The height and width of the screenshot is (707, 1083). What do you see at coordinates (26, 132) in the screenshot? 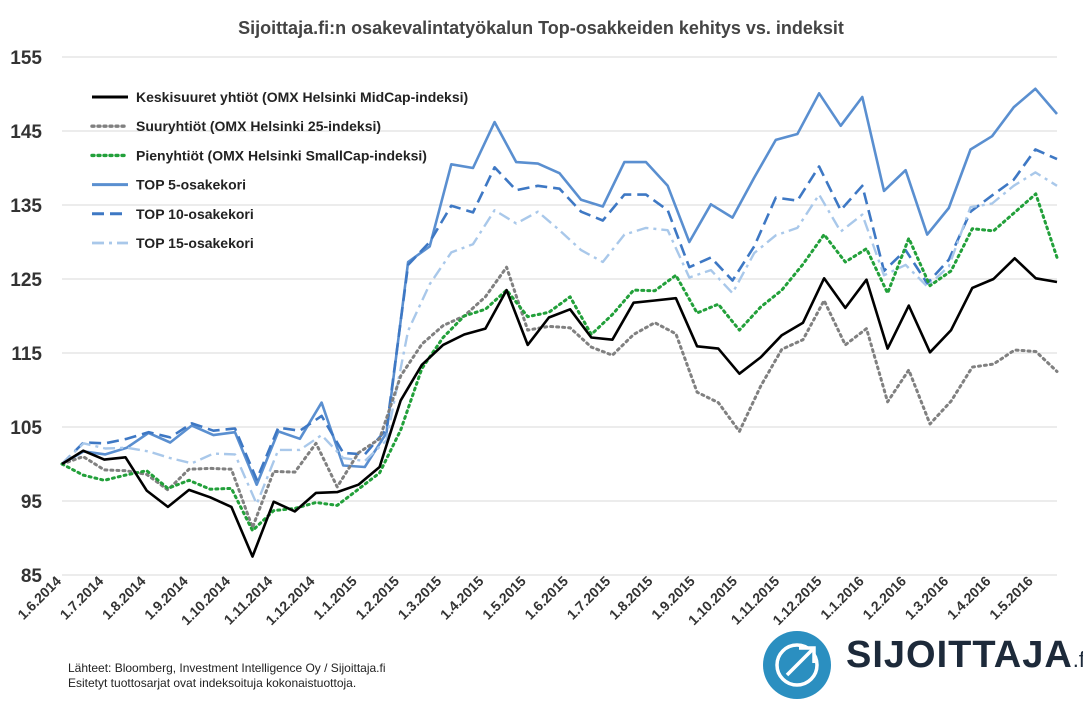
I see `y-tick-label: 145` at bounding box center [26, 132].